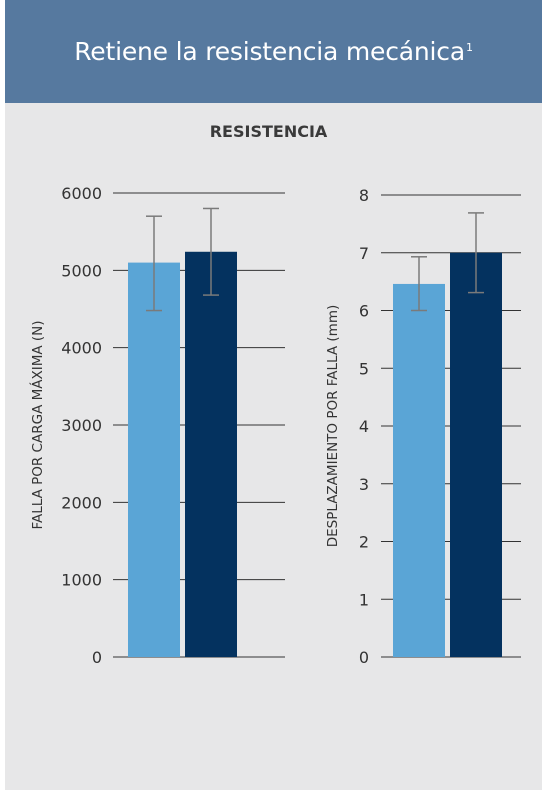 This screenshot has height=795, width=547. I want to click on y-tick-label-load: 4000, so click(81, 348).